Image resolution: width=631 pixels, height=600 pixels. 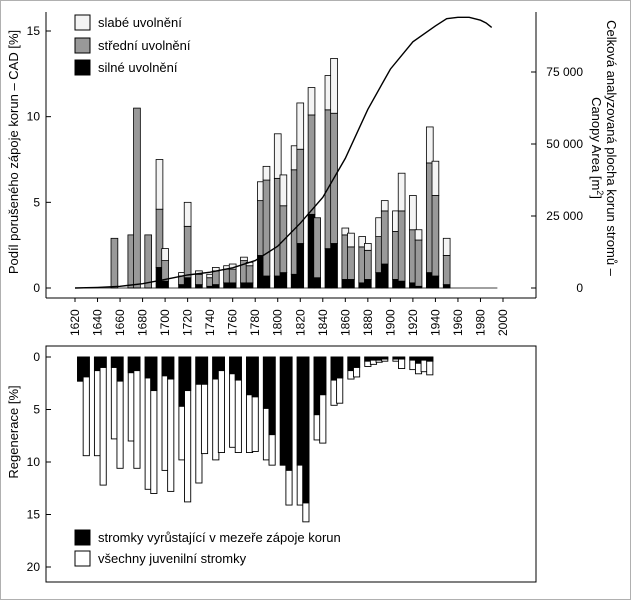 What do you see at coordinates (323, 322) in the screenshot?
I see `x-tick-label: 1840` at bounding box center [323, 322].